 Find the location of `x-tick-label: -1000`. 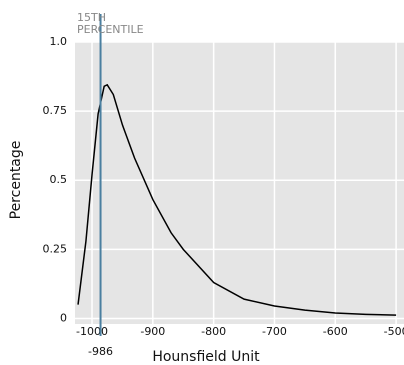

x-tick-label: -1000 is located at coordinates (92, 331).